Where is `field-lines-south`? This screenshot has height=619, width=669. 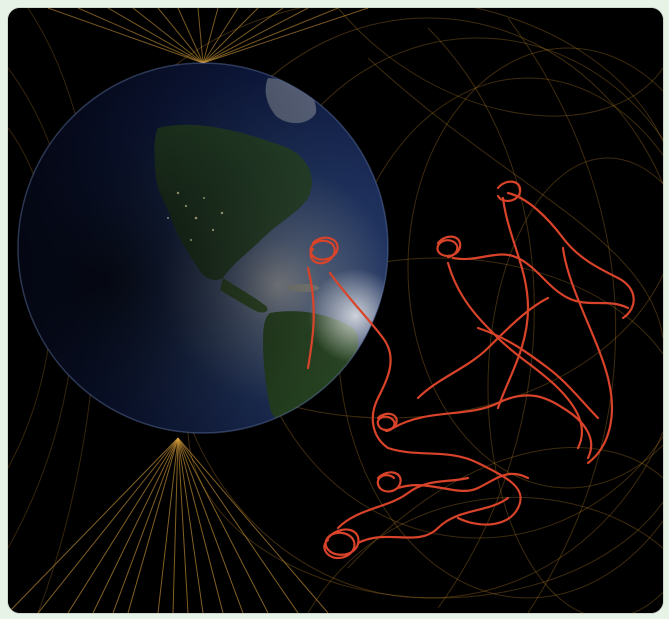
field-lines-south is located at coordinates (168, 525).